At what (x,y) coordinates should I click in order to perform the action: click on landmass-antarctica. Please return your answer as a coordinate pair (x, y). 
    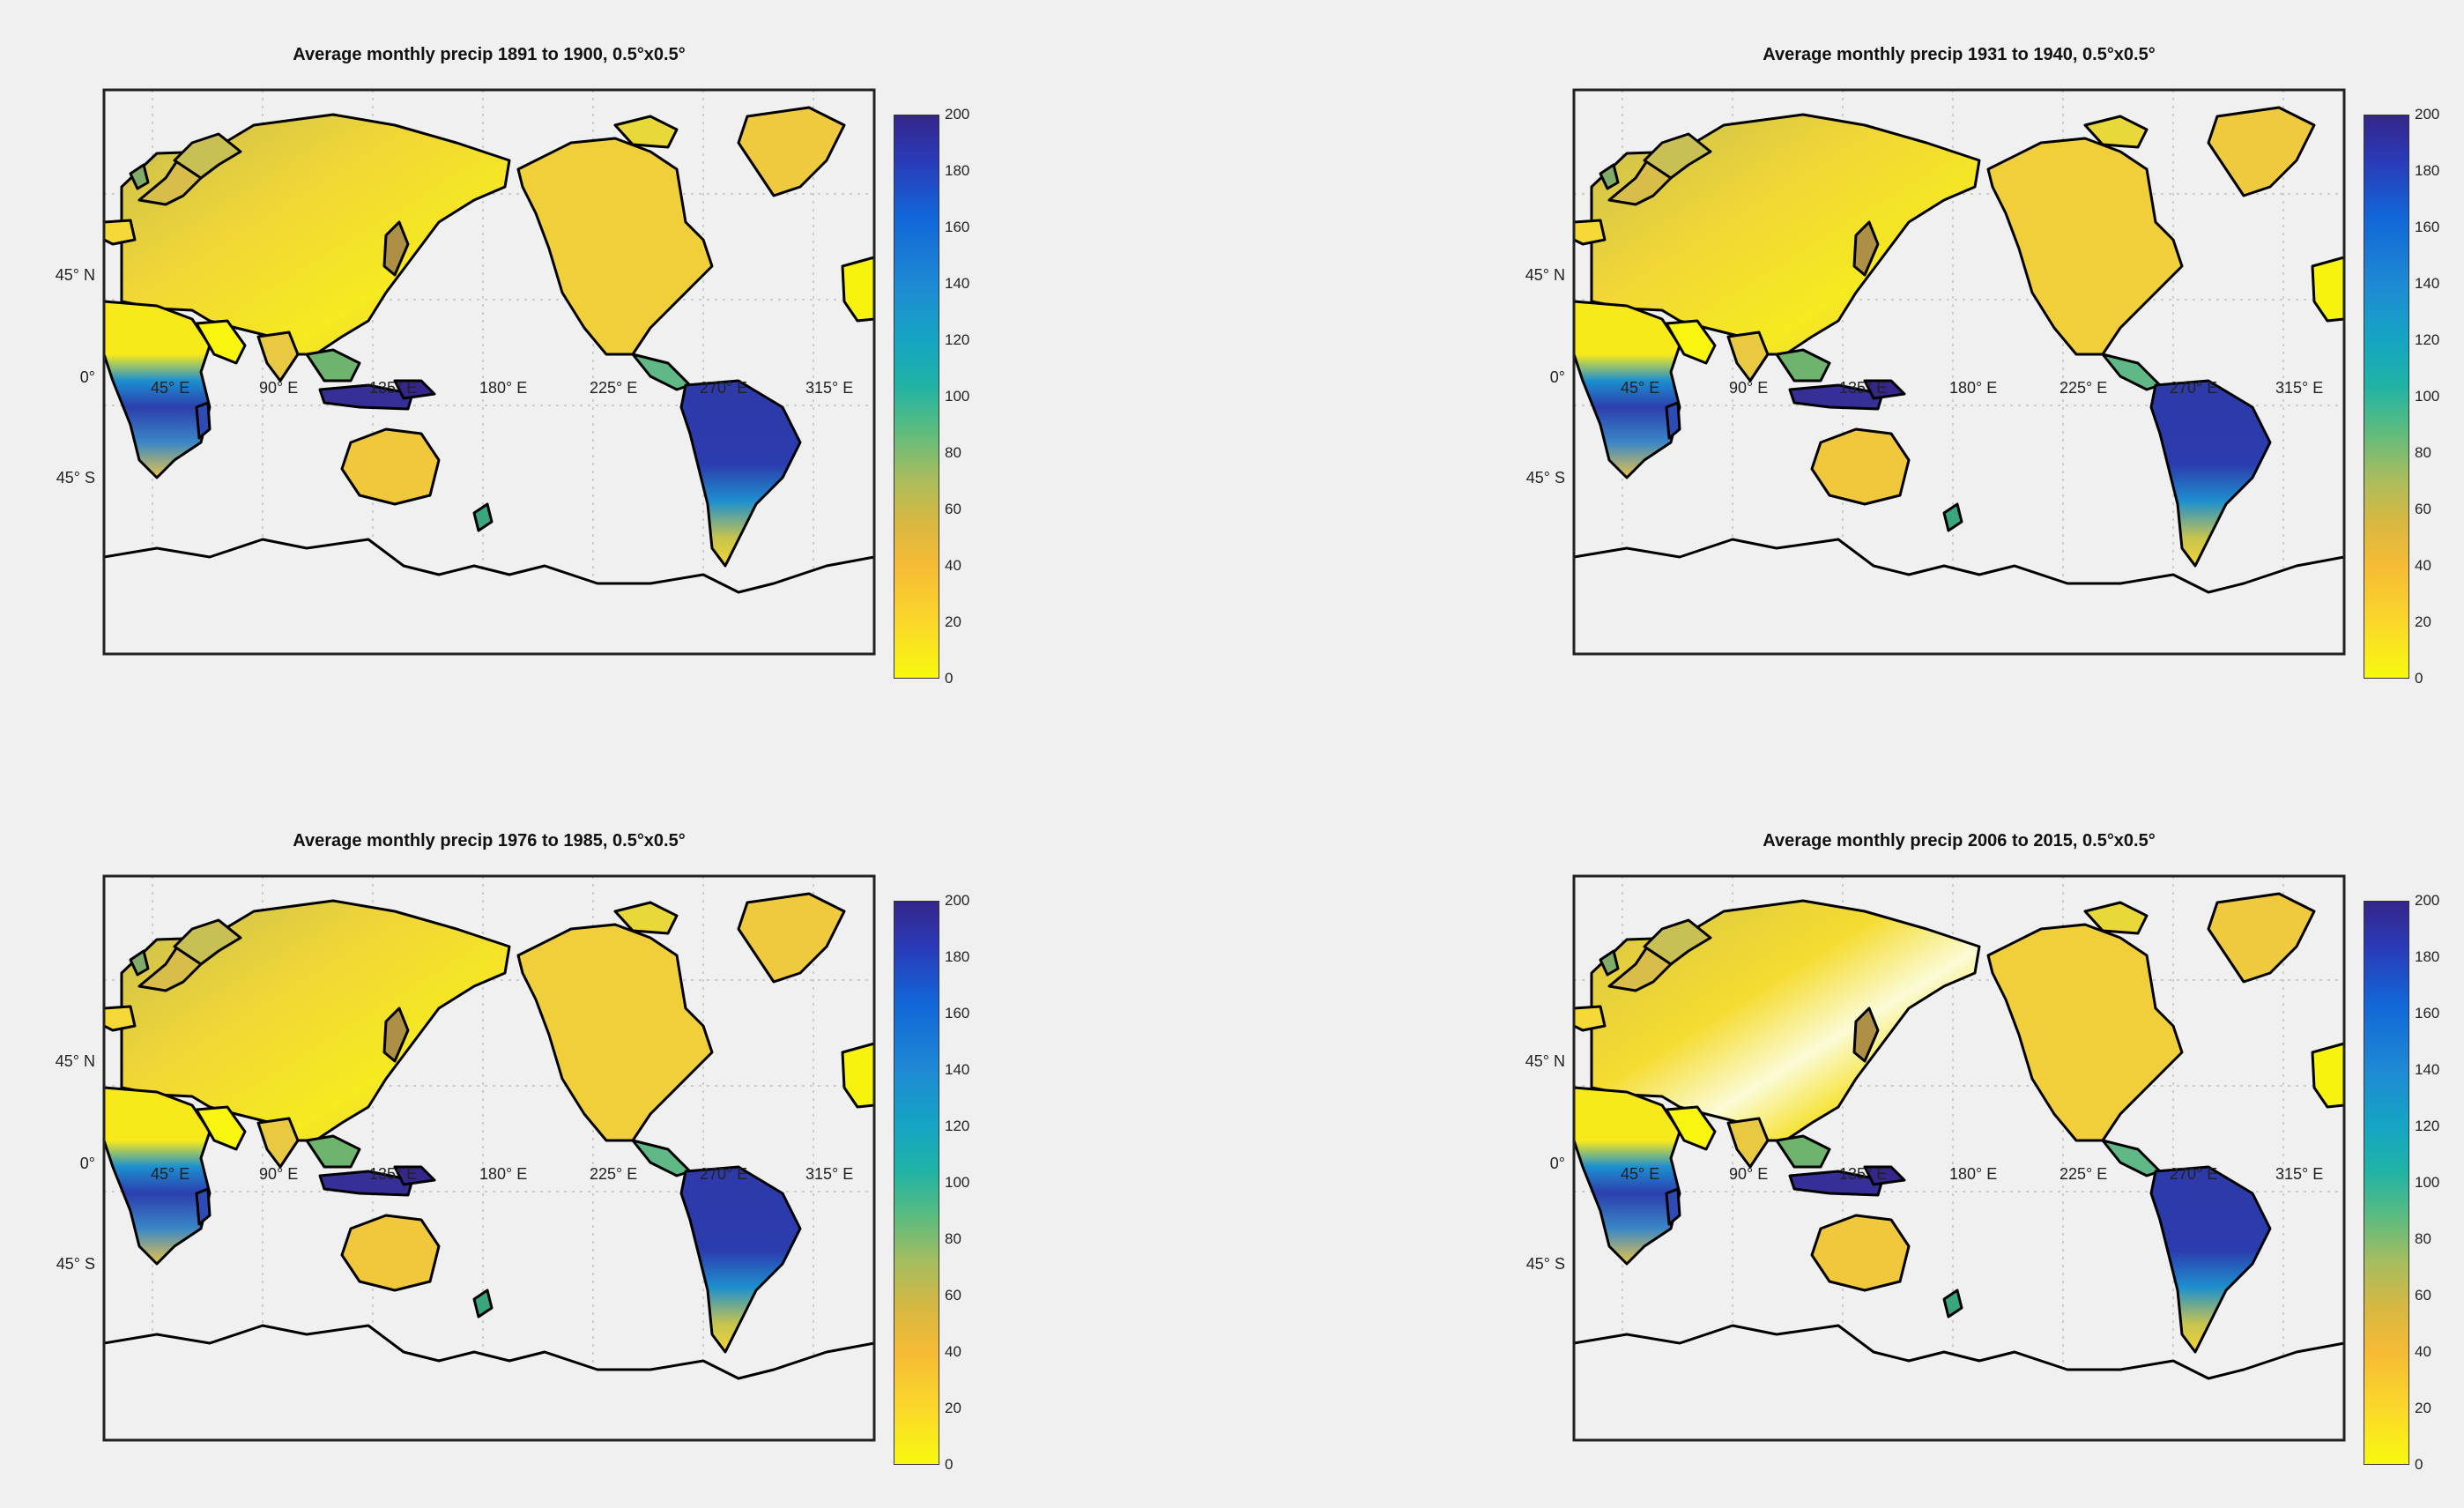
    Looking at the image, I should click on (1959, 1383).